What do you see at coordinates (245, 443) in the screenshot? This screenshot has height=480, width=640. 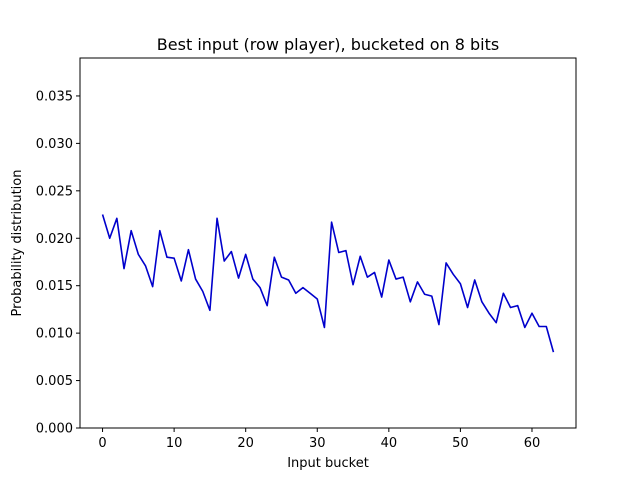 I see `x-tick-label: 20` at bounding box center [245, 443].